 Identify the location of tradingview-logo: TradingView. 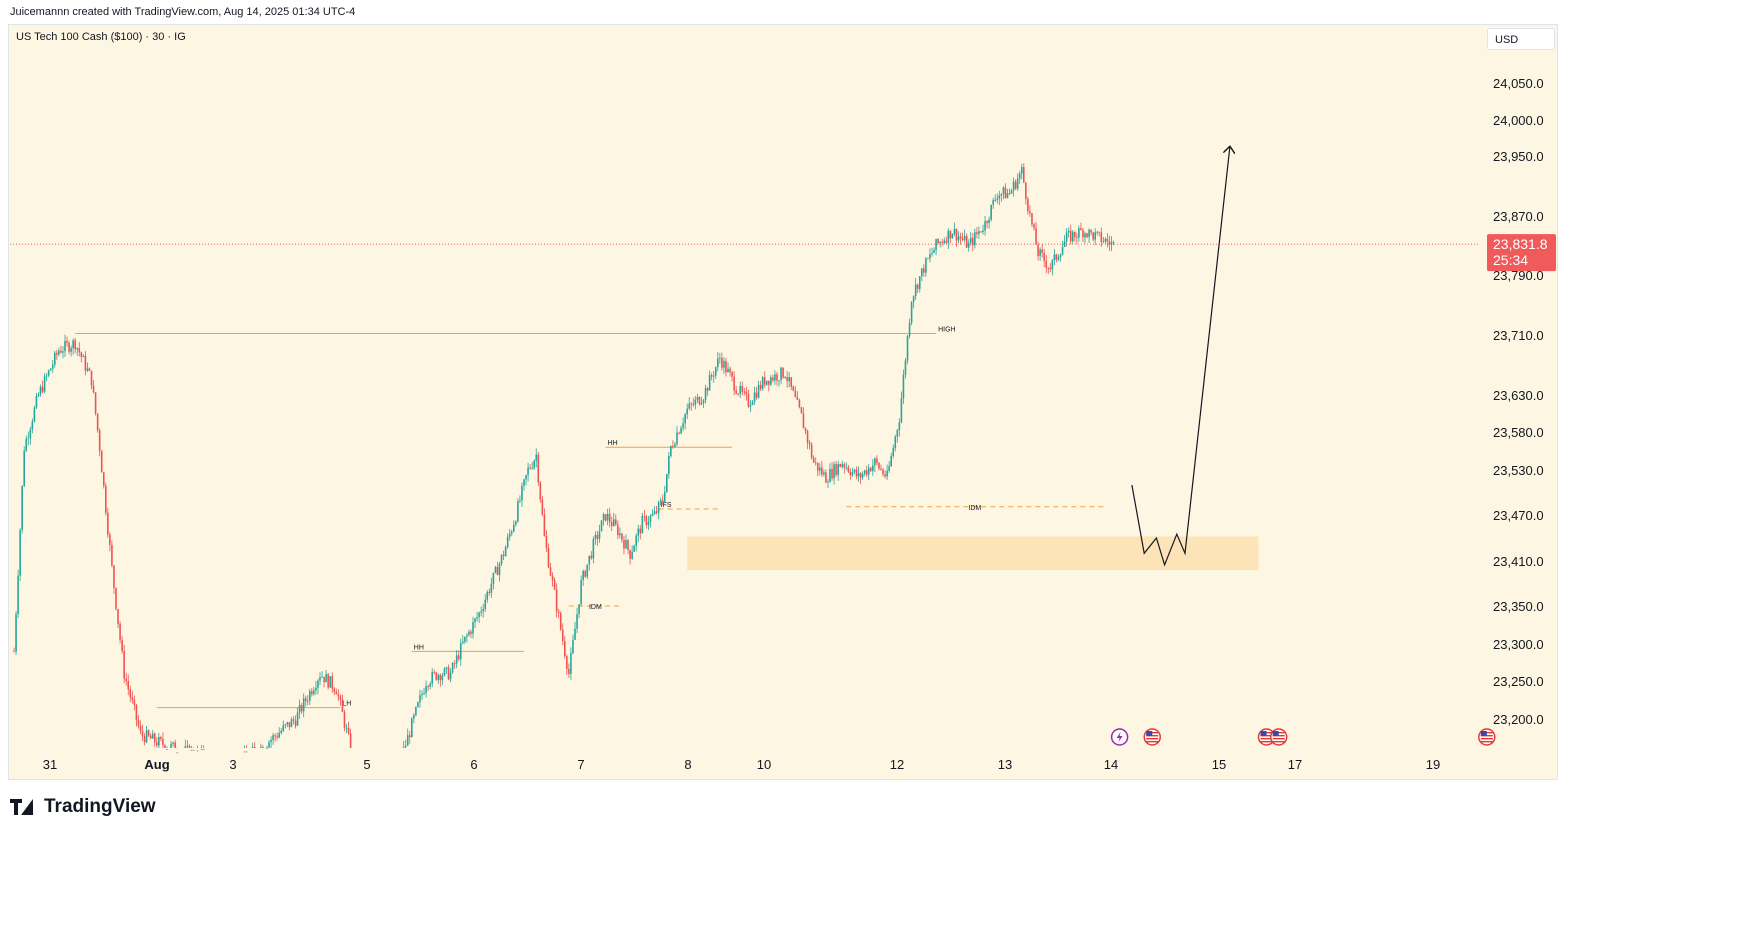
(83, 807).